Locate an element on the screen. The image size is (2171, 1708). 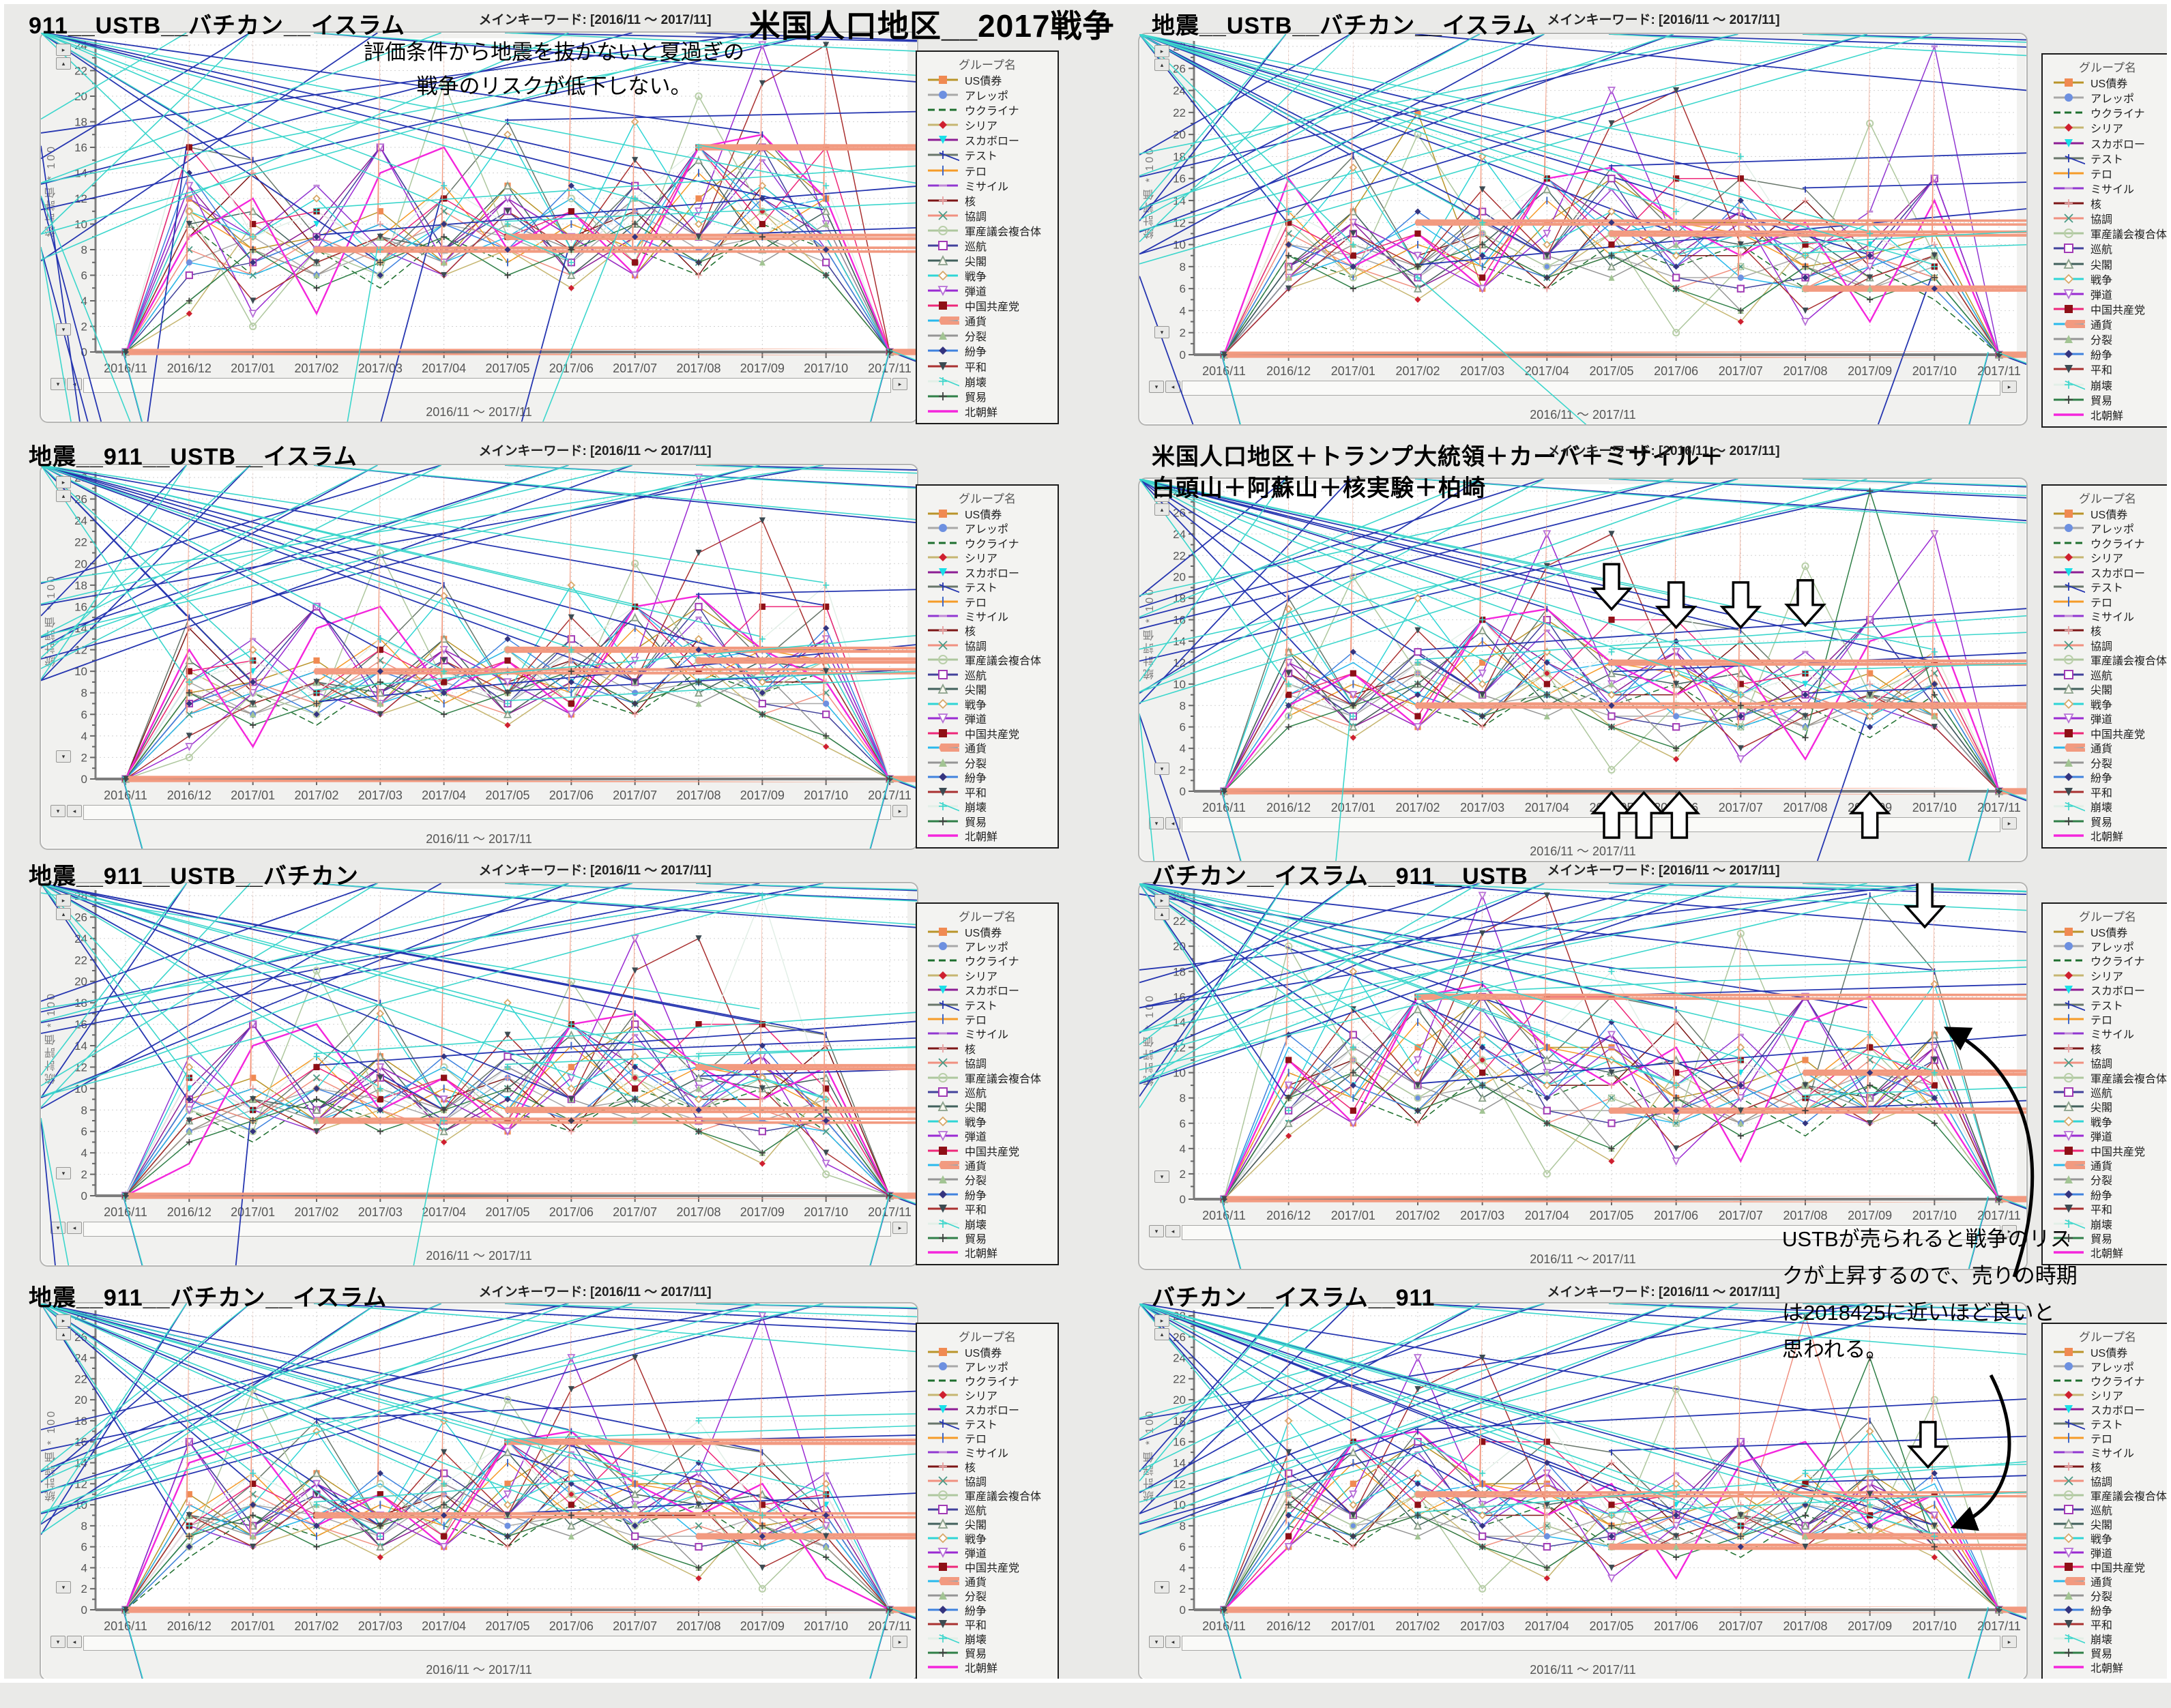
legend-title: グループ名 is located at coordinates (987, 918).